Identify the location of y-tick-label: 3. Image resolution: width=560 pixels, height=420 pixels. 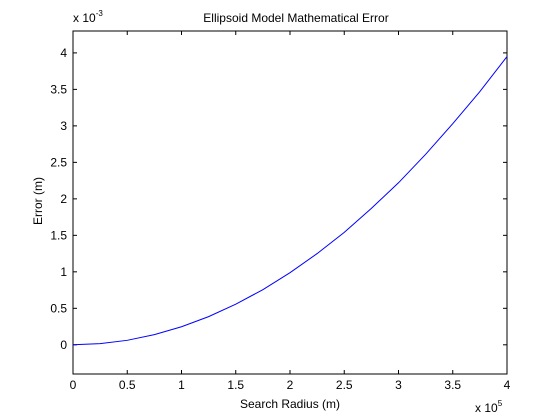
(63, 126).